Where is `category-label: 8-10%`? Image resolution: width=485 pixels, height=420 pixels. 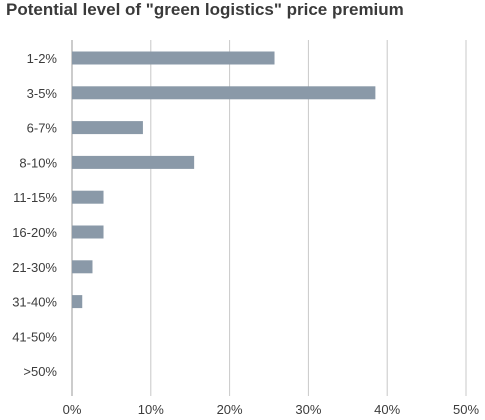 category-label: 8-10% is located at coordinates (38, 162).